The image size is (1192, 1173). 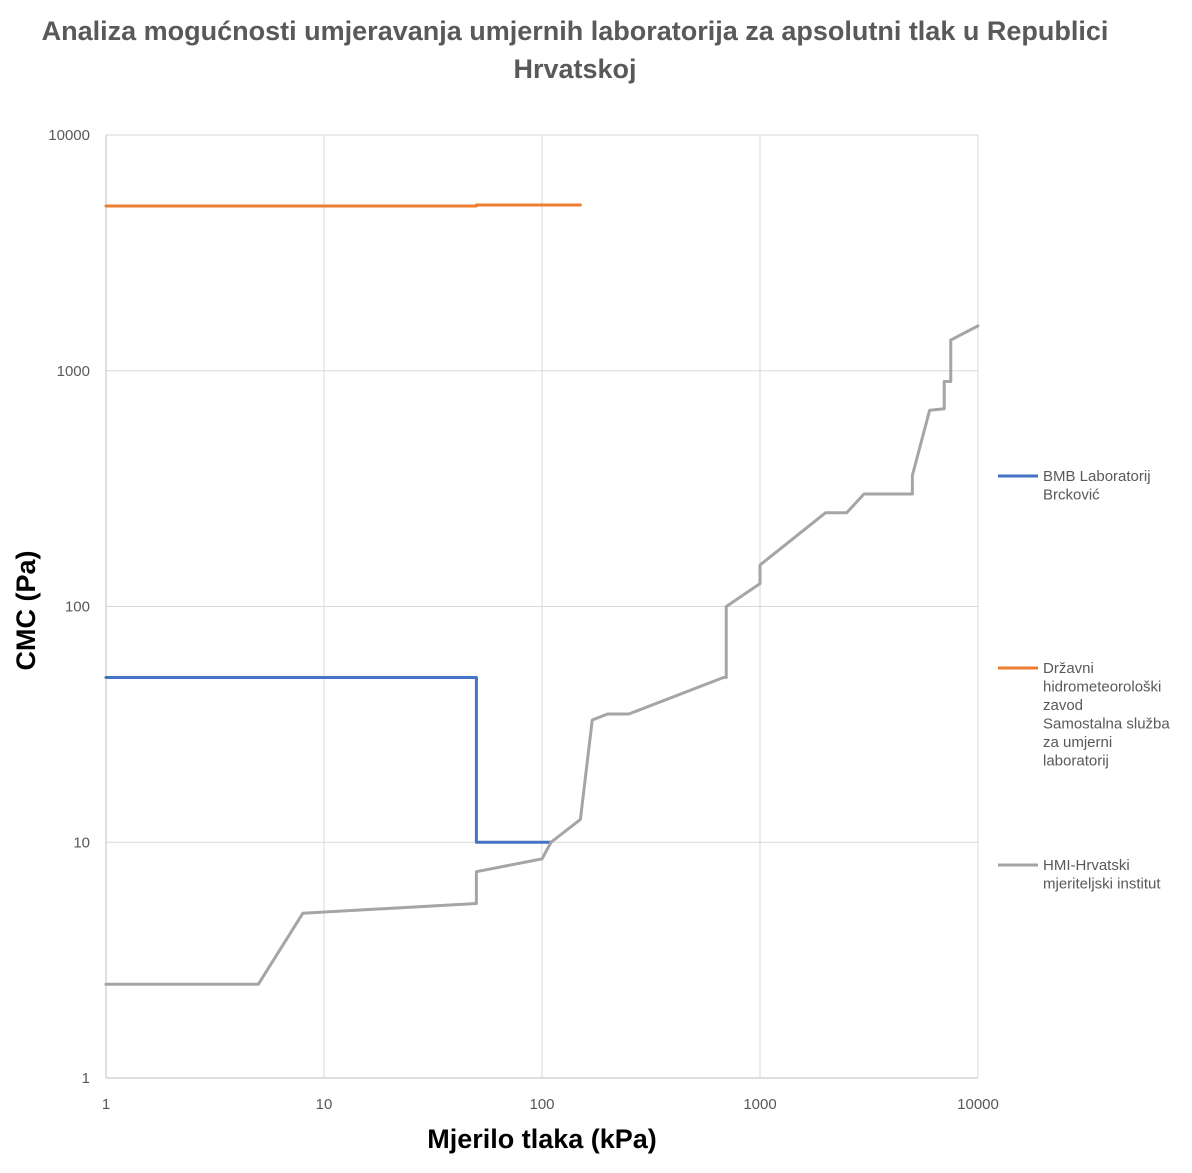 What do you see at coordinates (1097, 476) in the screenshot?
I see `legend-label-1: BMB Laboratorij` at bounding box center [1097, 476].